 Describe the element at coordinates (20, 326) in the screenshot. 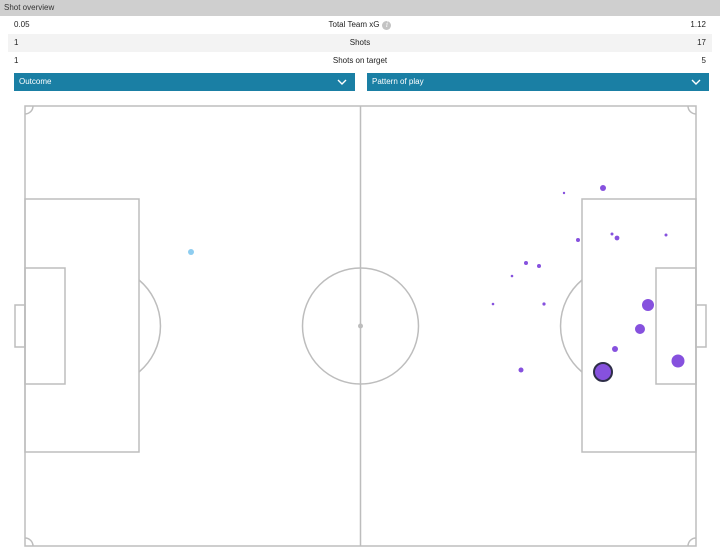

I see `left-goal` at that location.